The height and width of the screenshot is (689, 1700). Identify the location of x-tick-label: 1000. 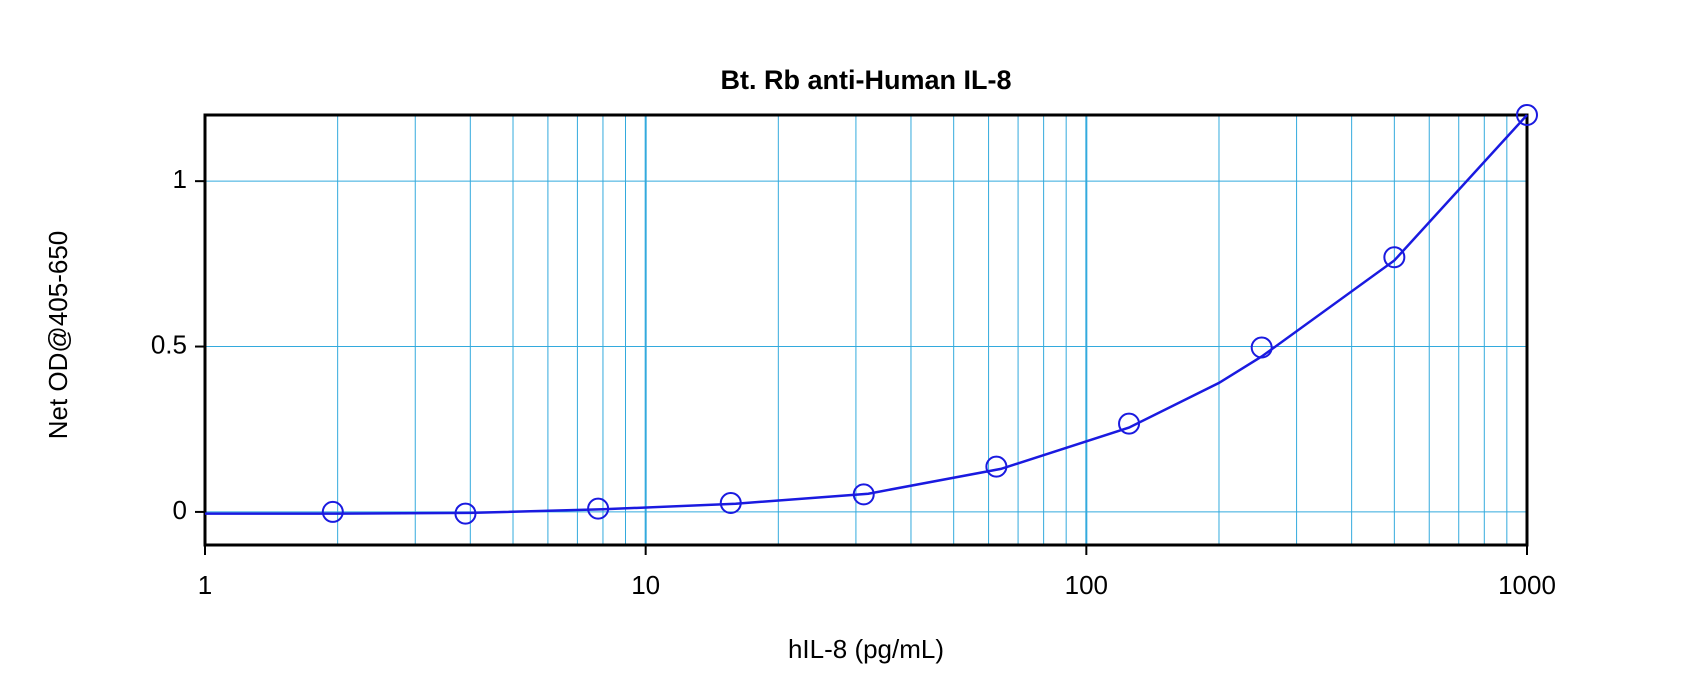
(1527, 585).